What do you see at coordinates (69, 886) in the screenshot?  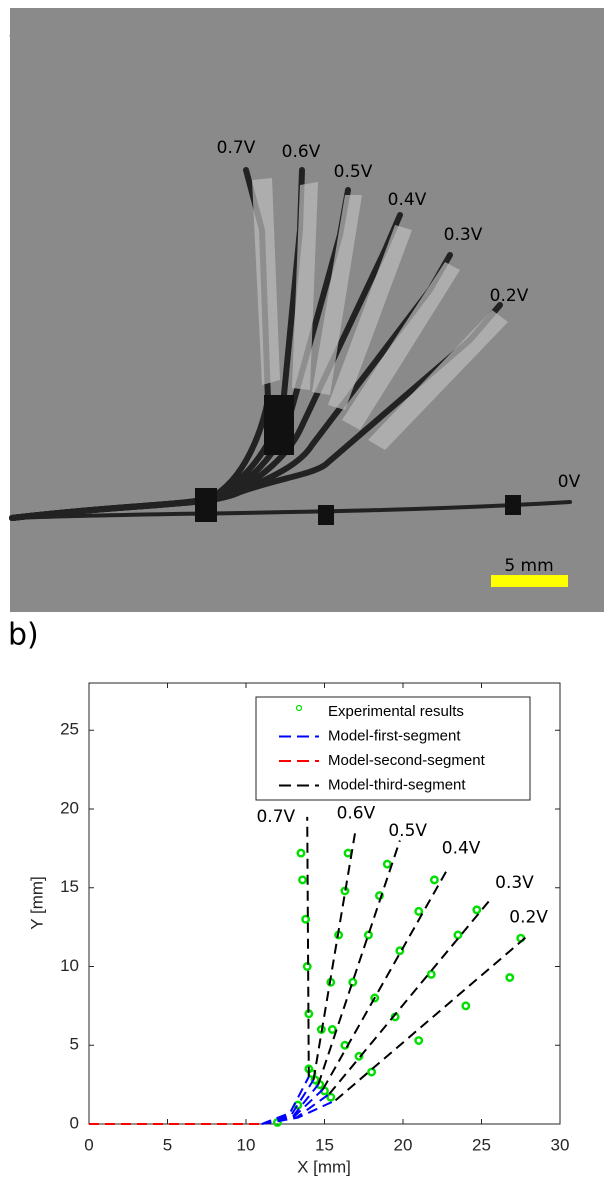 I see `y-tick-label: 15` at bounding box center [69, 886].